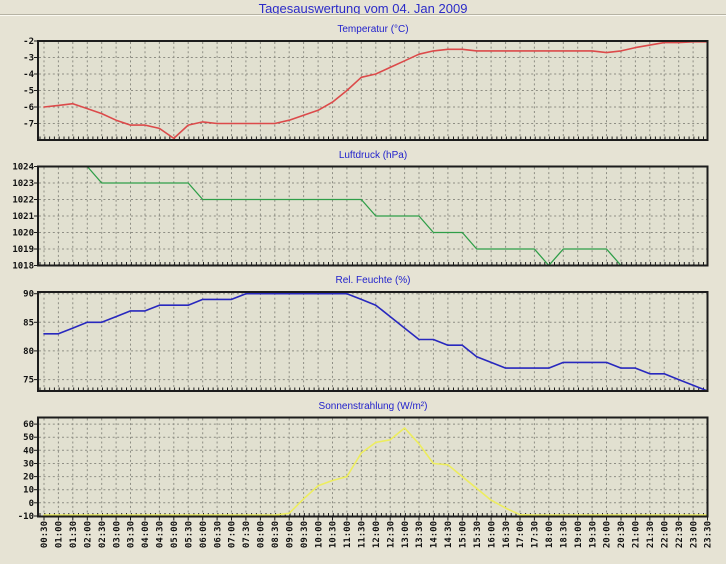 The width and height of the screenshot is (726, 564). Describe the element at coordinates (28, 465) in the screenshot. I see `y-tick-label: 30` at that location.